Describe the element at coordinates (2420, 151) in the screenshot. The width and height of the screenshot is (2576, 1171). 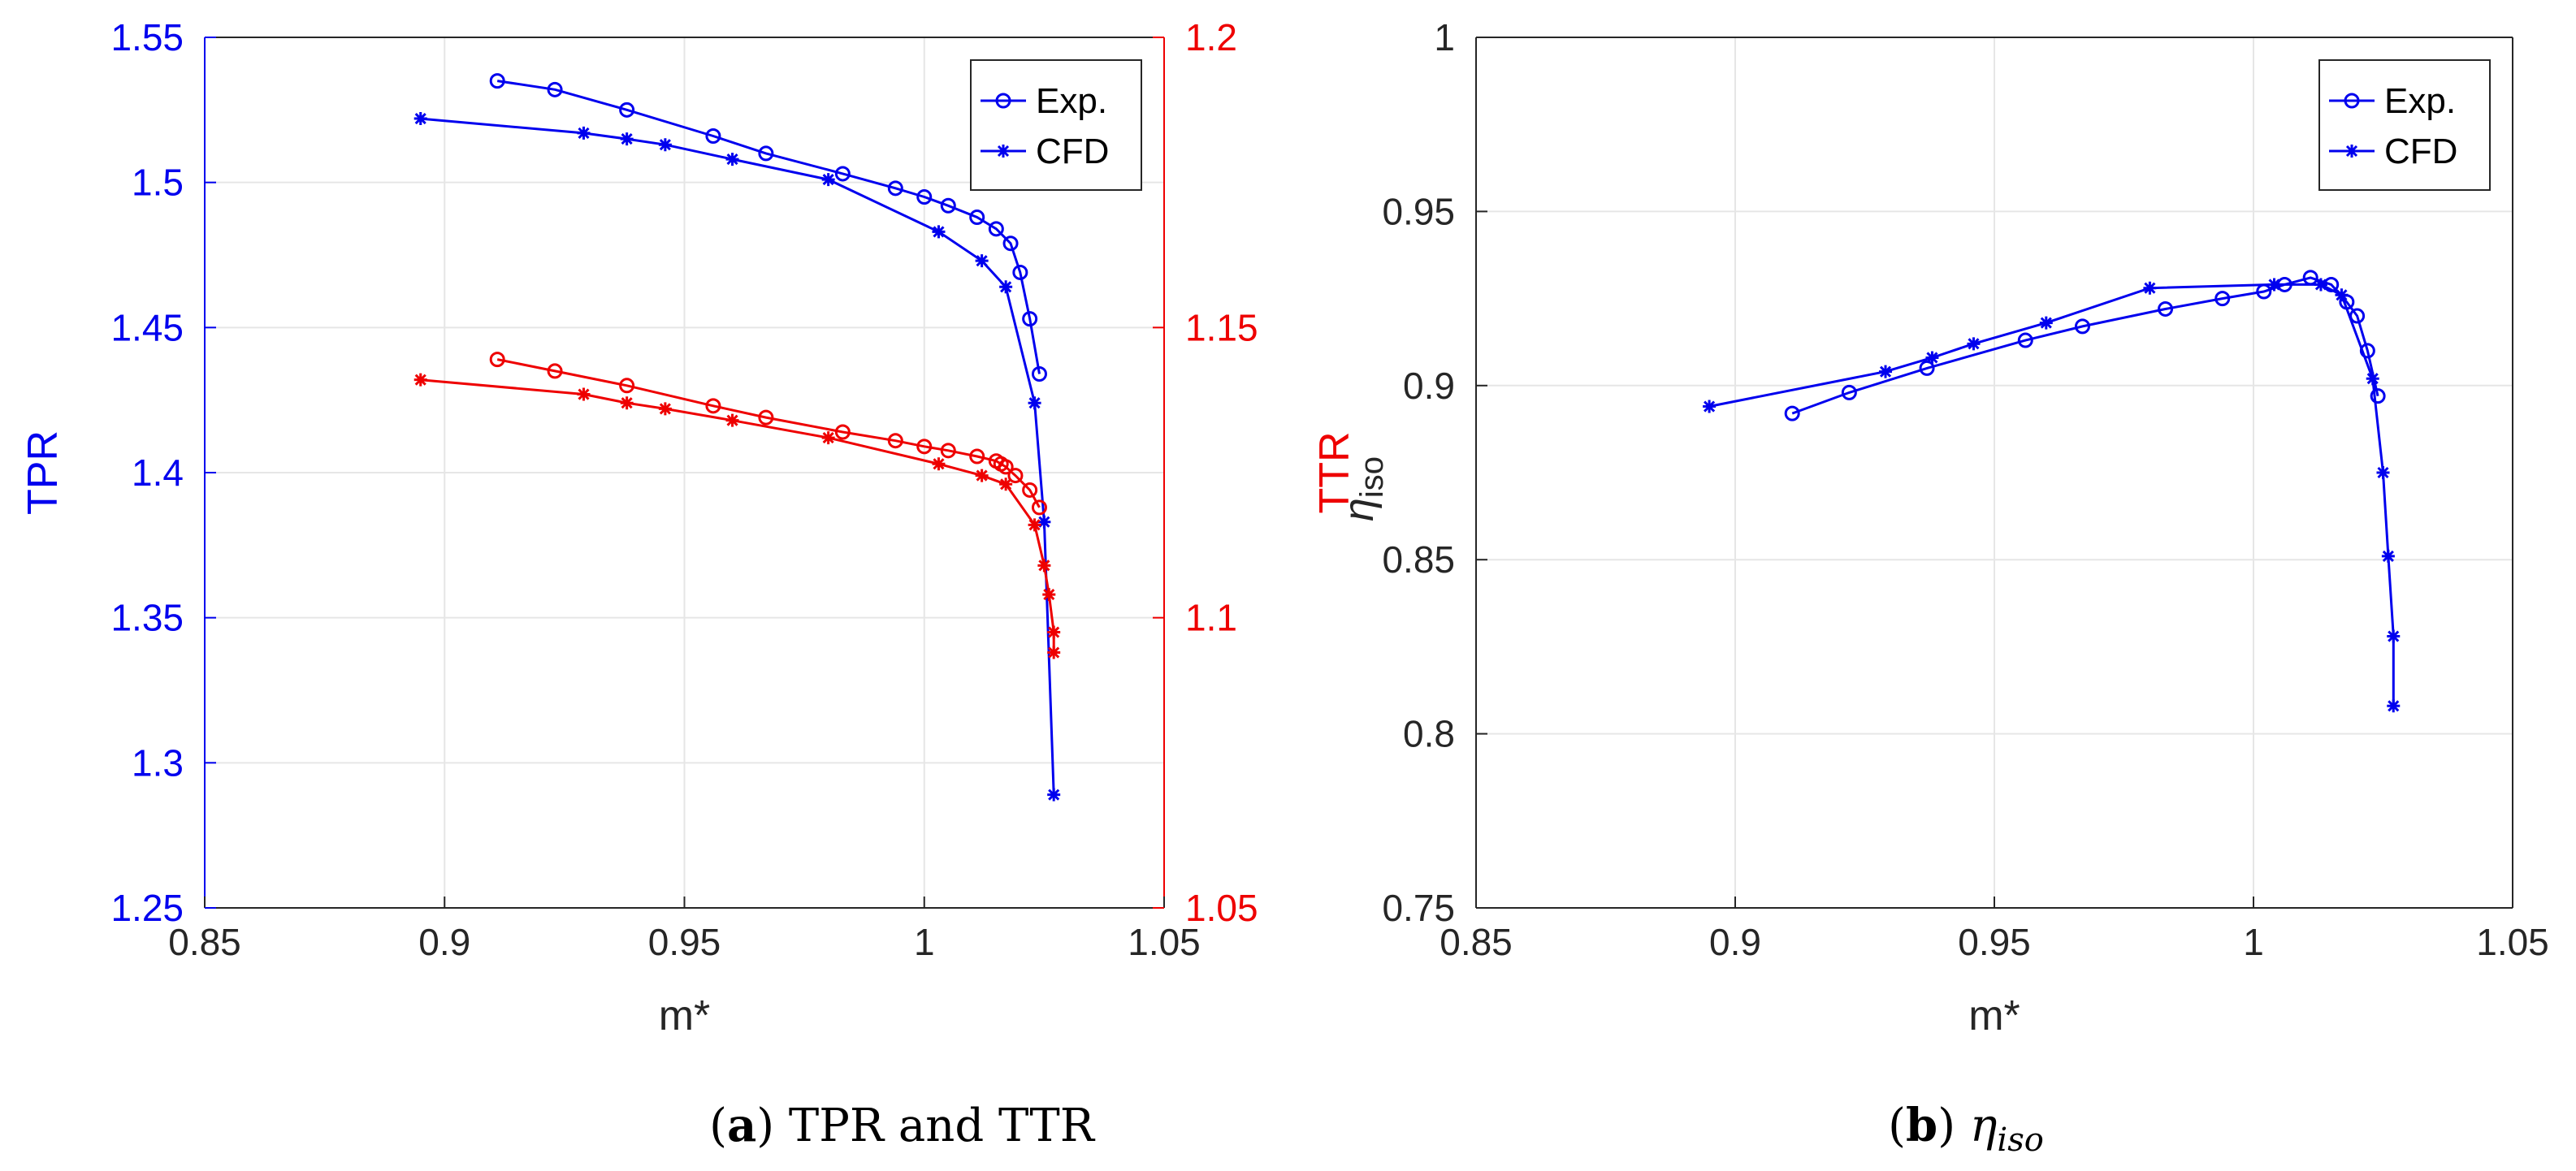
I see `plot-b-legend-label-1: CFD` at that location.